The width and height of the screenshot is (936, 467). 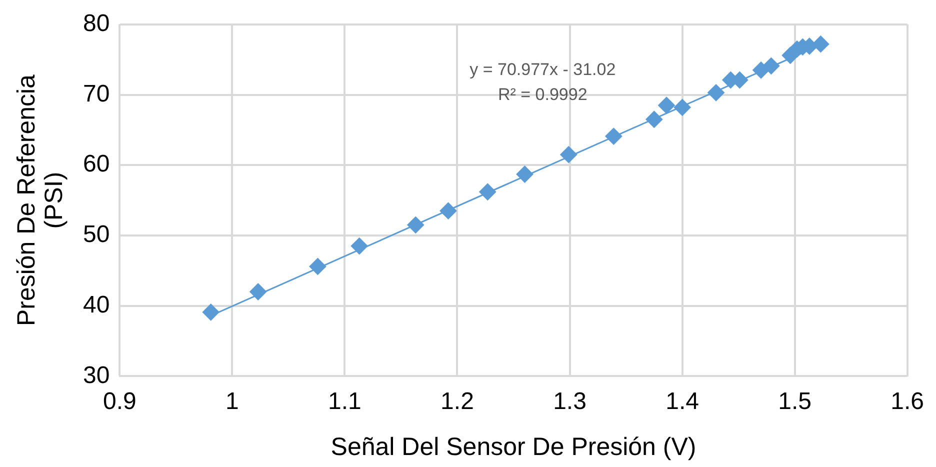 I want to click on x-tick-label: 0.9, so click(x=119, y=402).